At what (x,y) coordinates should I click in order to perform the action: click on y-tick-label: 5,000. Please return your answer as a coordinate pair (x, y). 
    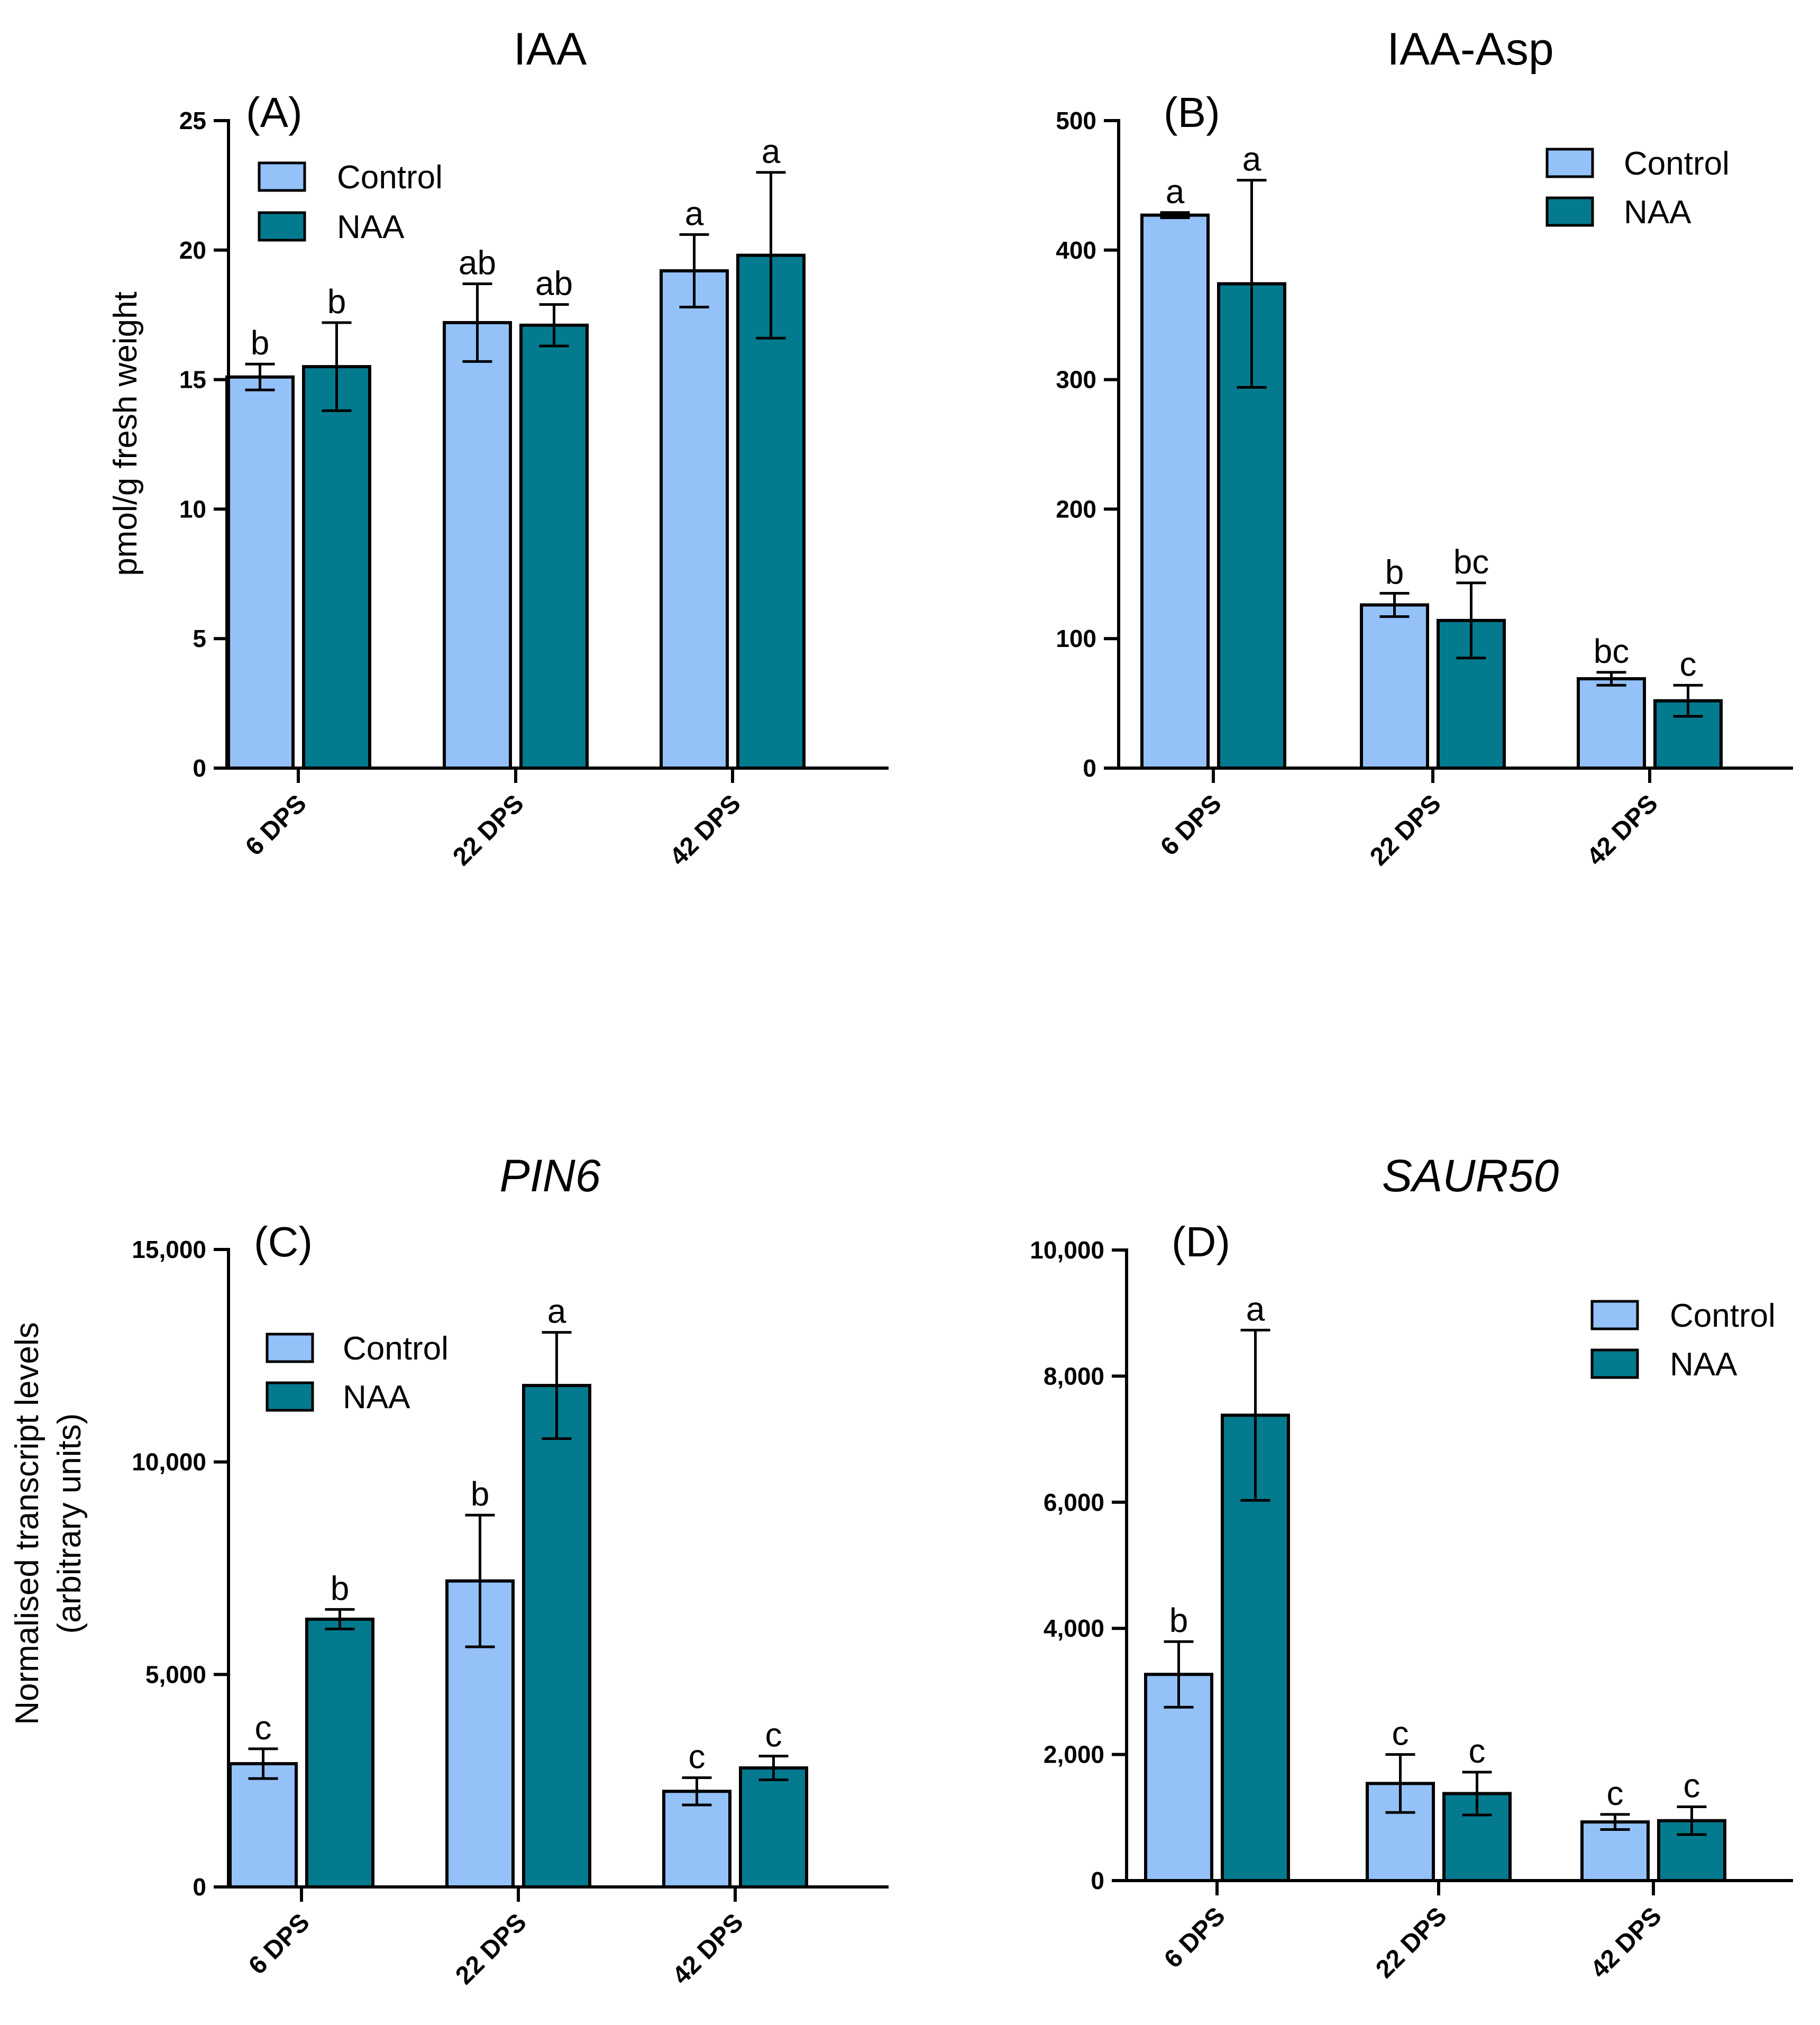
    Looking at the image, I should click on (175, 1675).